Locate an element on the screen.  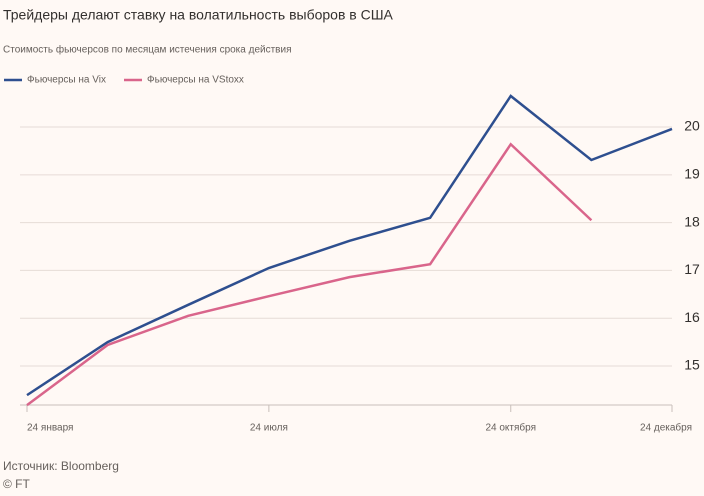
y-tick-label: 16 is located at coordinates (692, 317).